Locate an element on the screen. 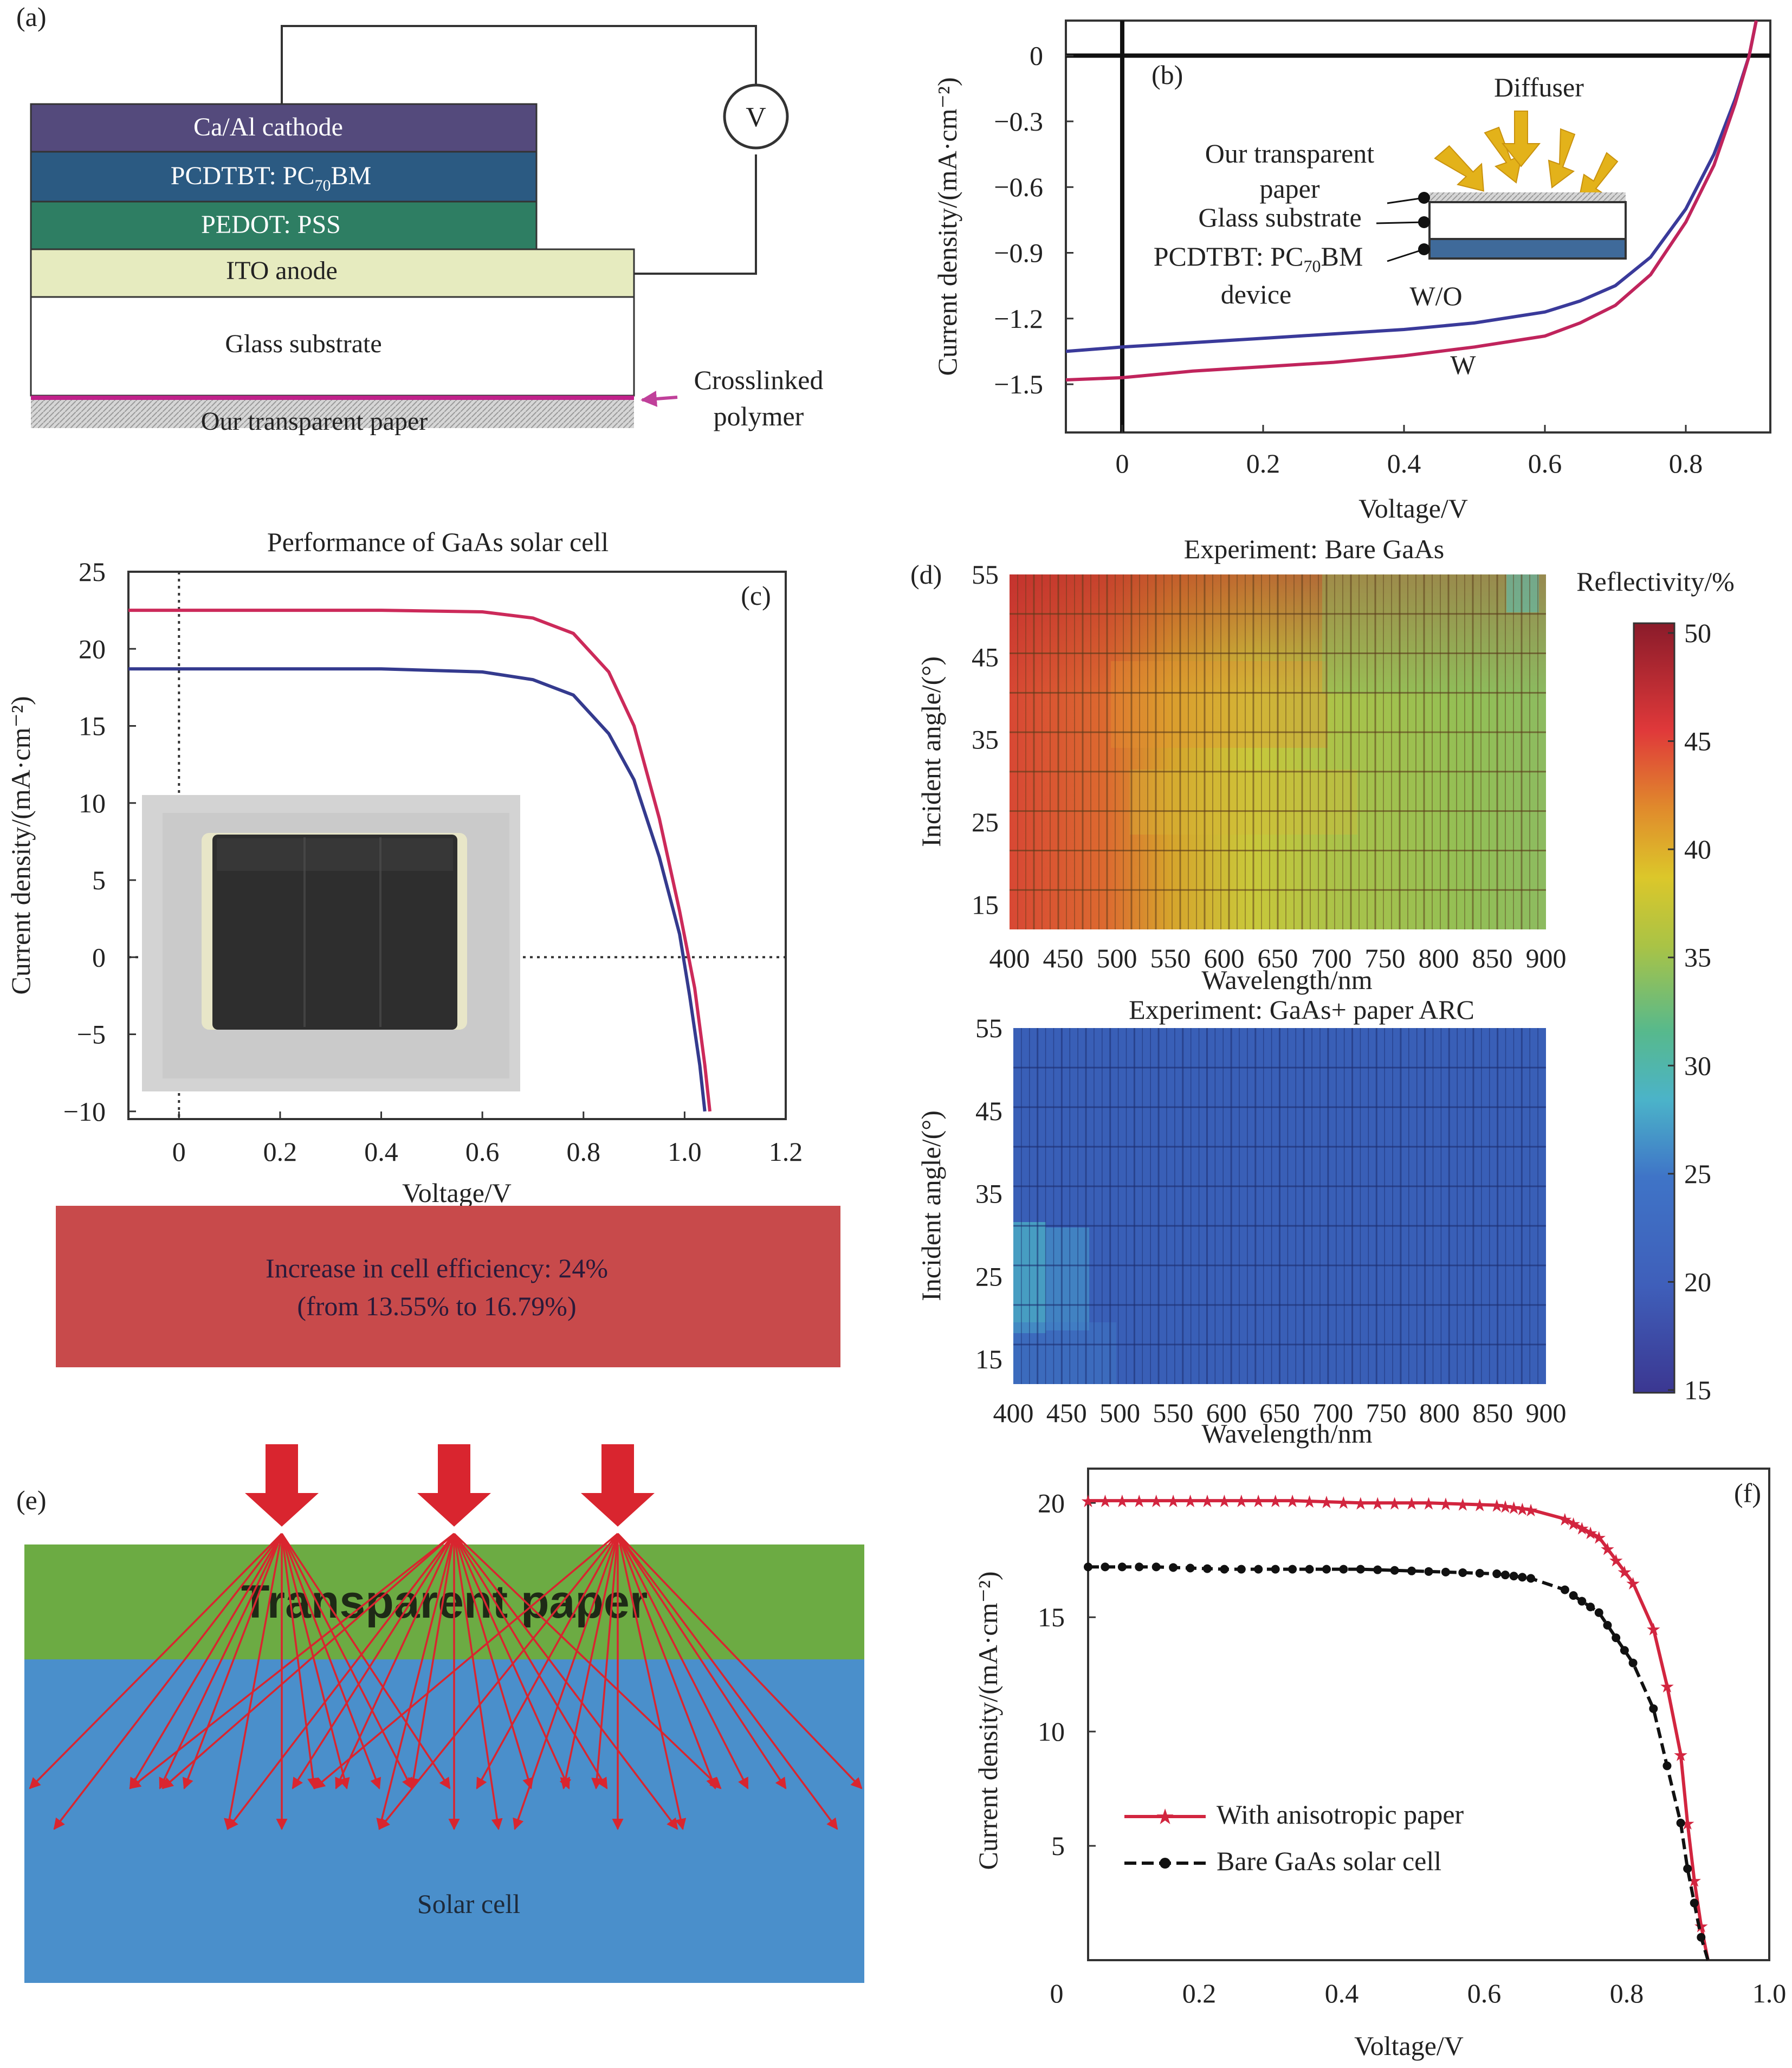 Image resolution: width=1792 pixels, height=2068 pixels. panel-b-xtick-label: 0 is located at coordinates (1122, 463).